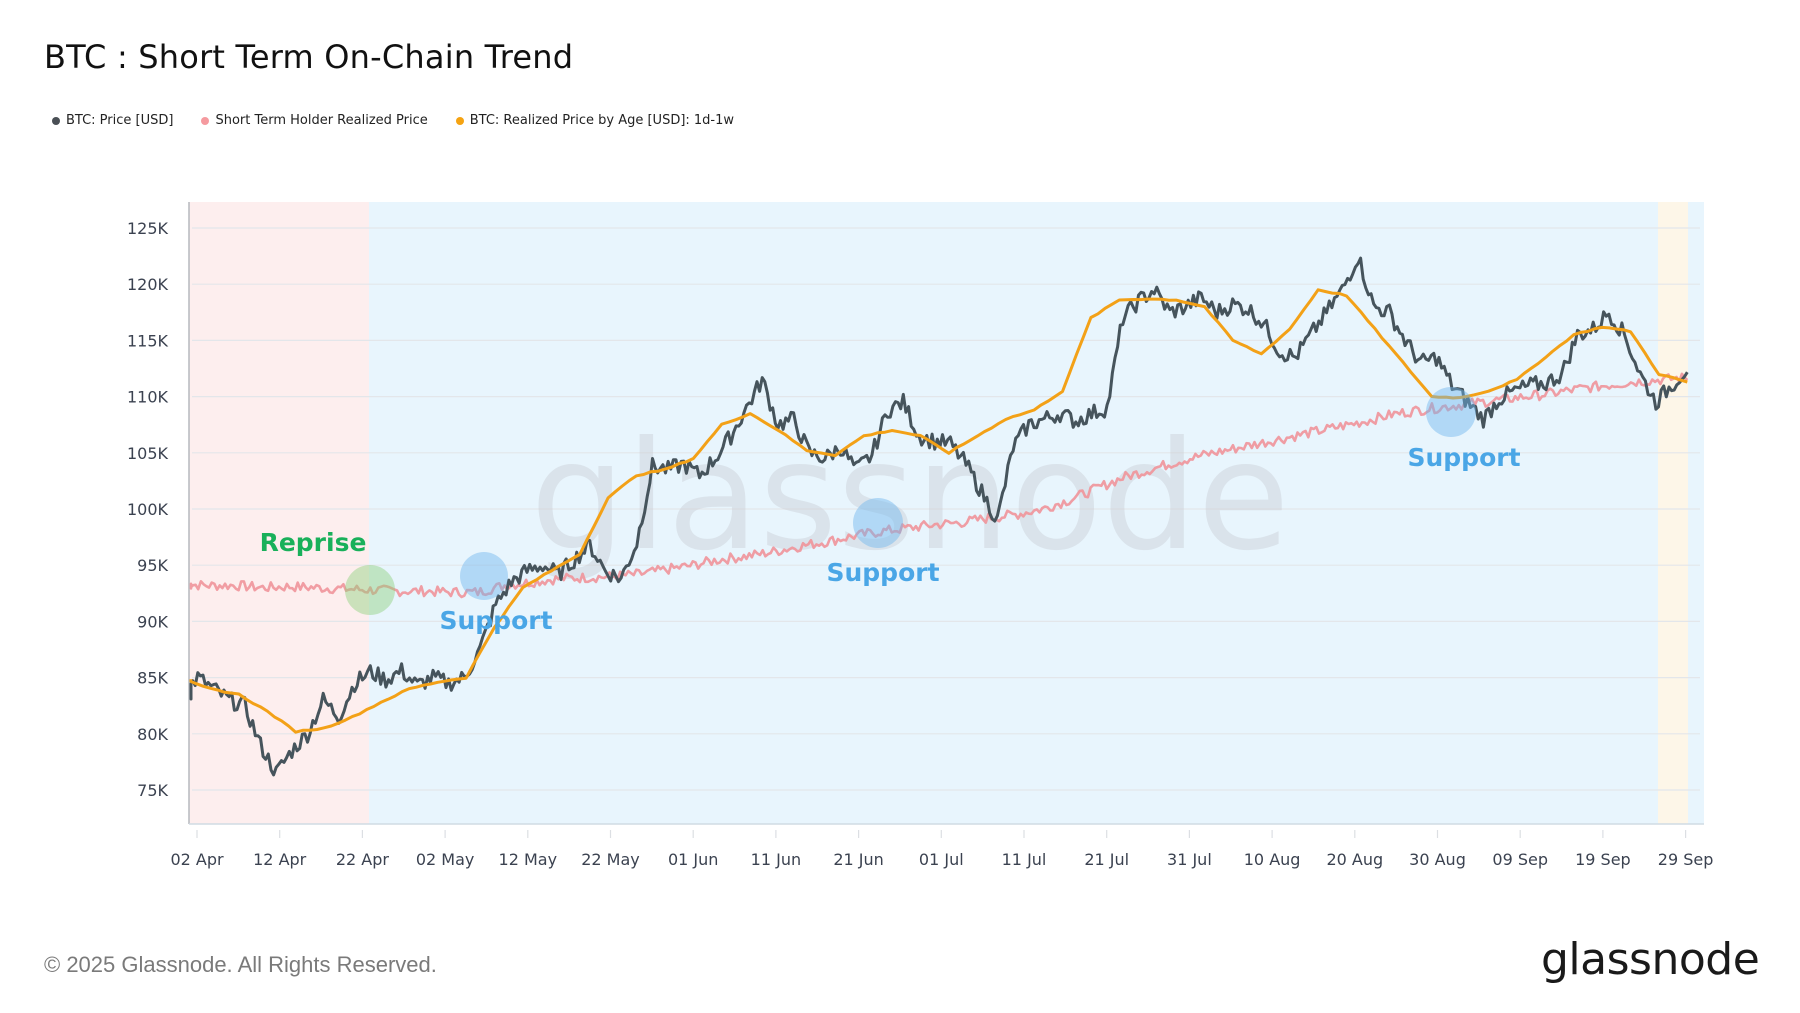 Image resolution: width=1800 pixels, height=1013 pixels. I want to click on svg-text: 115K, so click(148, 340).